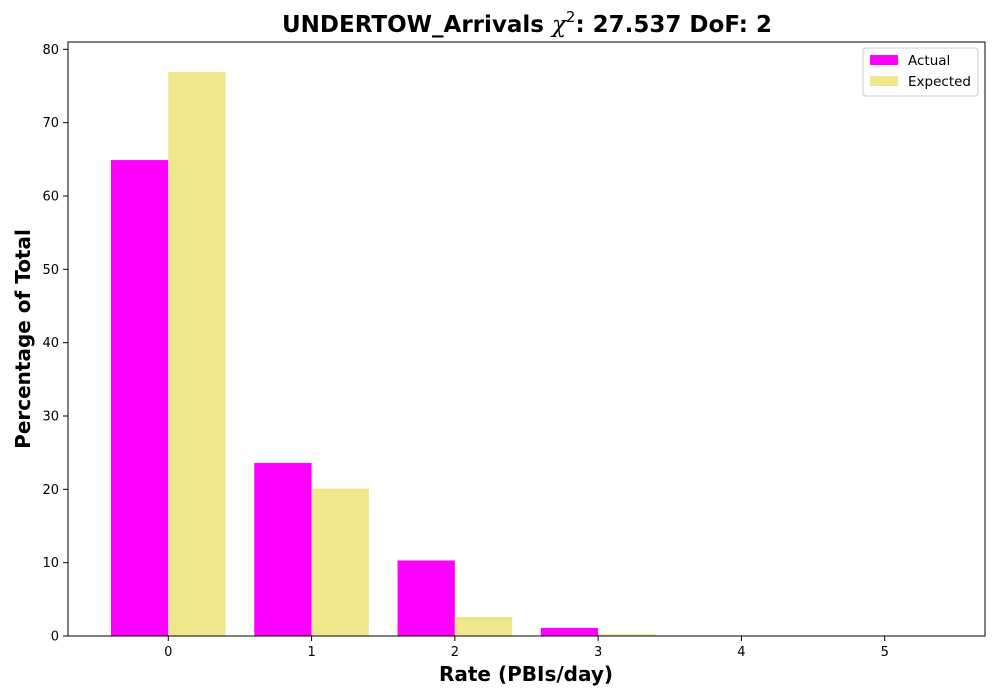 The width and height of the screenshot is (1000, 700). What do you see at coordinates (311, 652) in the screenshot?
I see `x-tick-label-1: 1` at bounding box center [311, 652].